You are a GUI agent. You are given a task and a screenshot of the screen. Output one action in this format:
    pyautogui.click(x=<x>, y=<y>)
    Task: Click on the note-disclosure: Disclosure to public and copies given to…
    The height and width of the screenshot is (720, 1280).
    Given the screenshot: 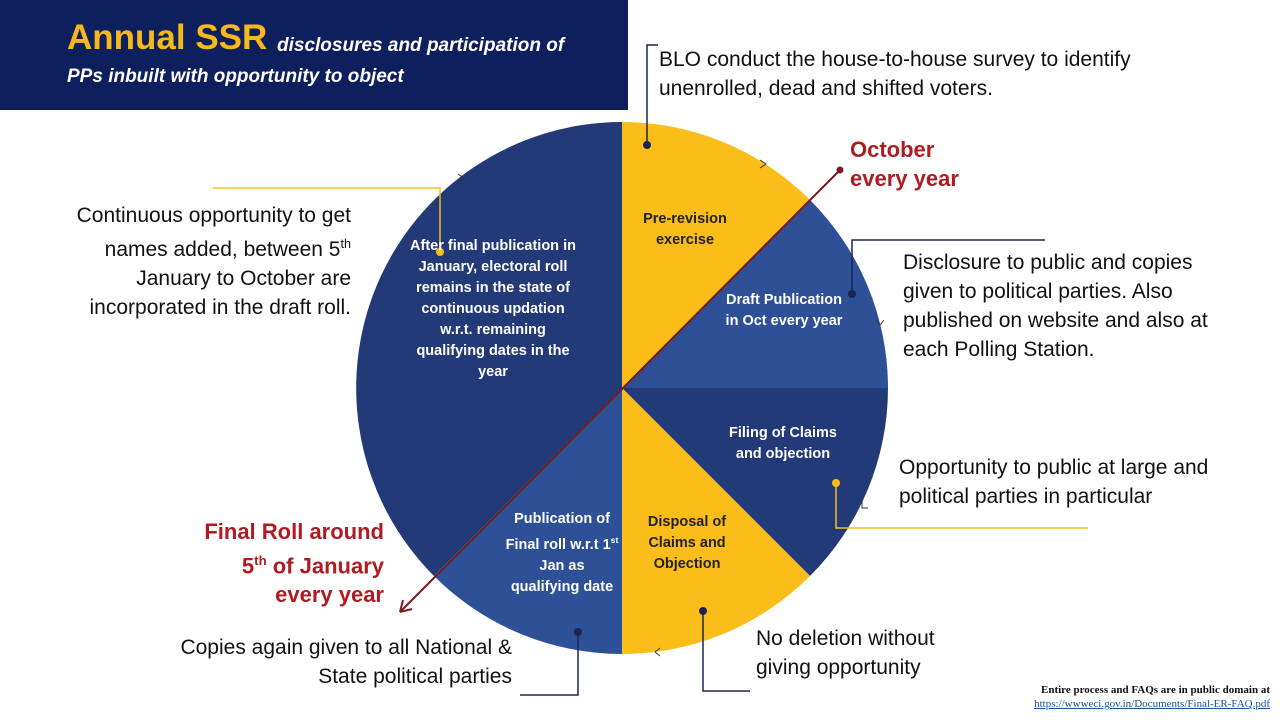 What is the action you would take?
    pyautogui.click(x=1055, y=306)
    